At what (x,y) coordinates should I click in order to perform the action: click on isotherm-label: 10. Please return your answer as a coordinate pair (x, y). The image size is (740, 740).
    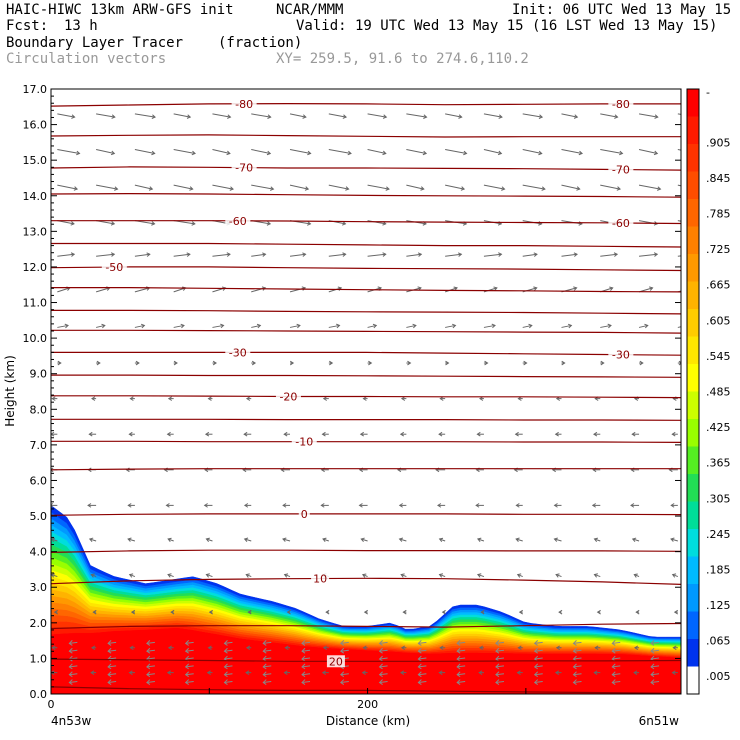
    Looking at the image, I should click on (320, 579).